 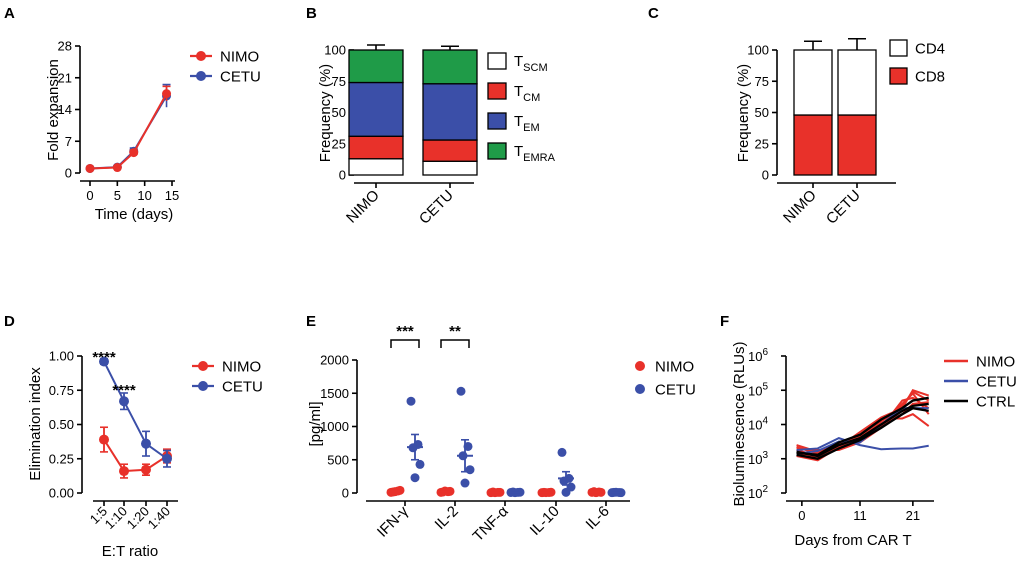 What do you see at coordinates (311, 321) in the screenshot?
I see `panel-label-e: E` at bounding box center [311, 321].